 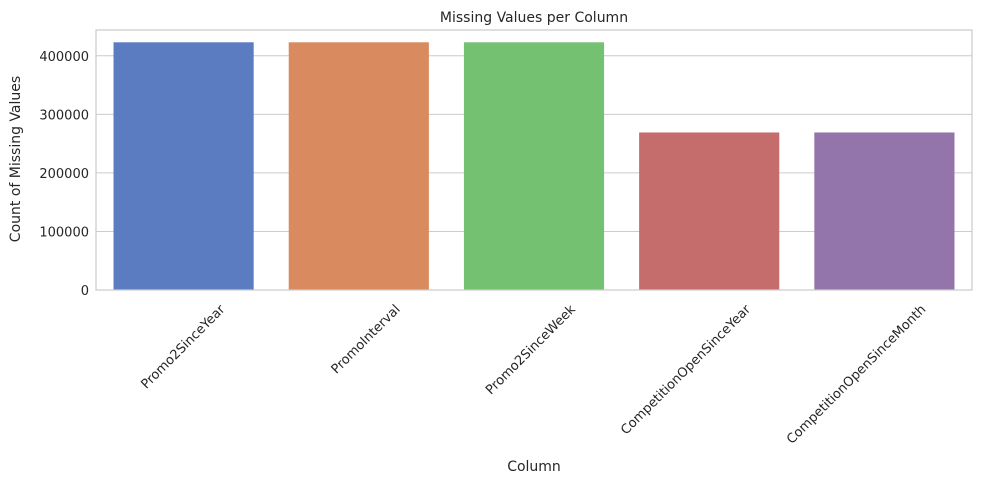 What do you see at coordinates (16, 159) in the screenshot?
I see `y-axis-label: Count of Missing Values` at bounding box center [16, 159].